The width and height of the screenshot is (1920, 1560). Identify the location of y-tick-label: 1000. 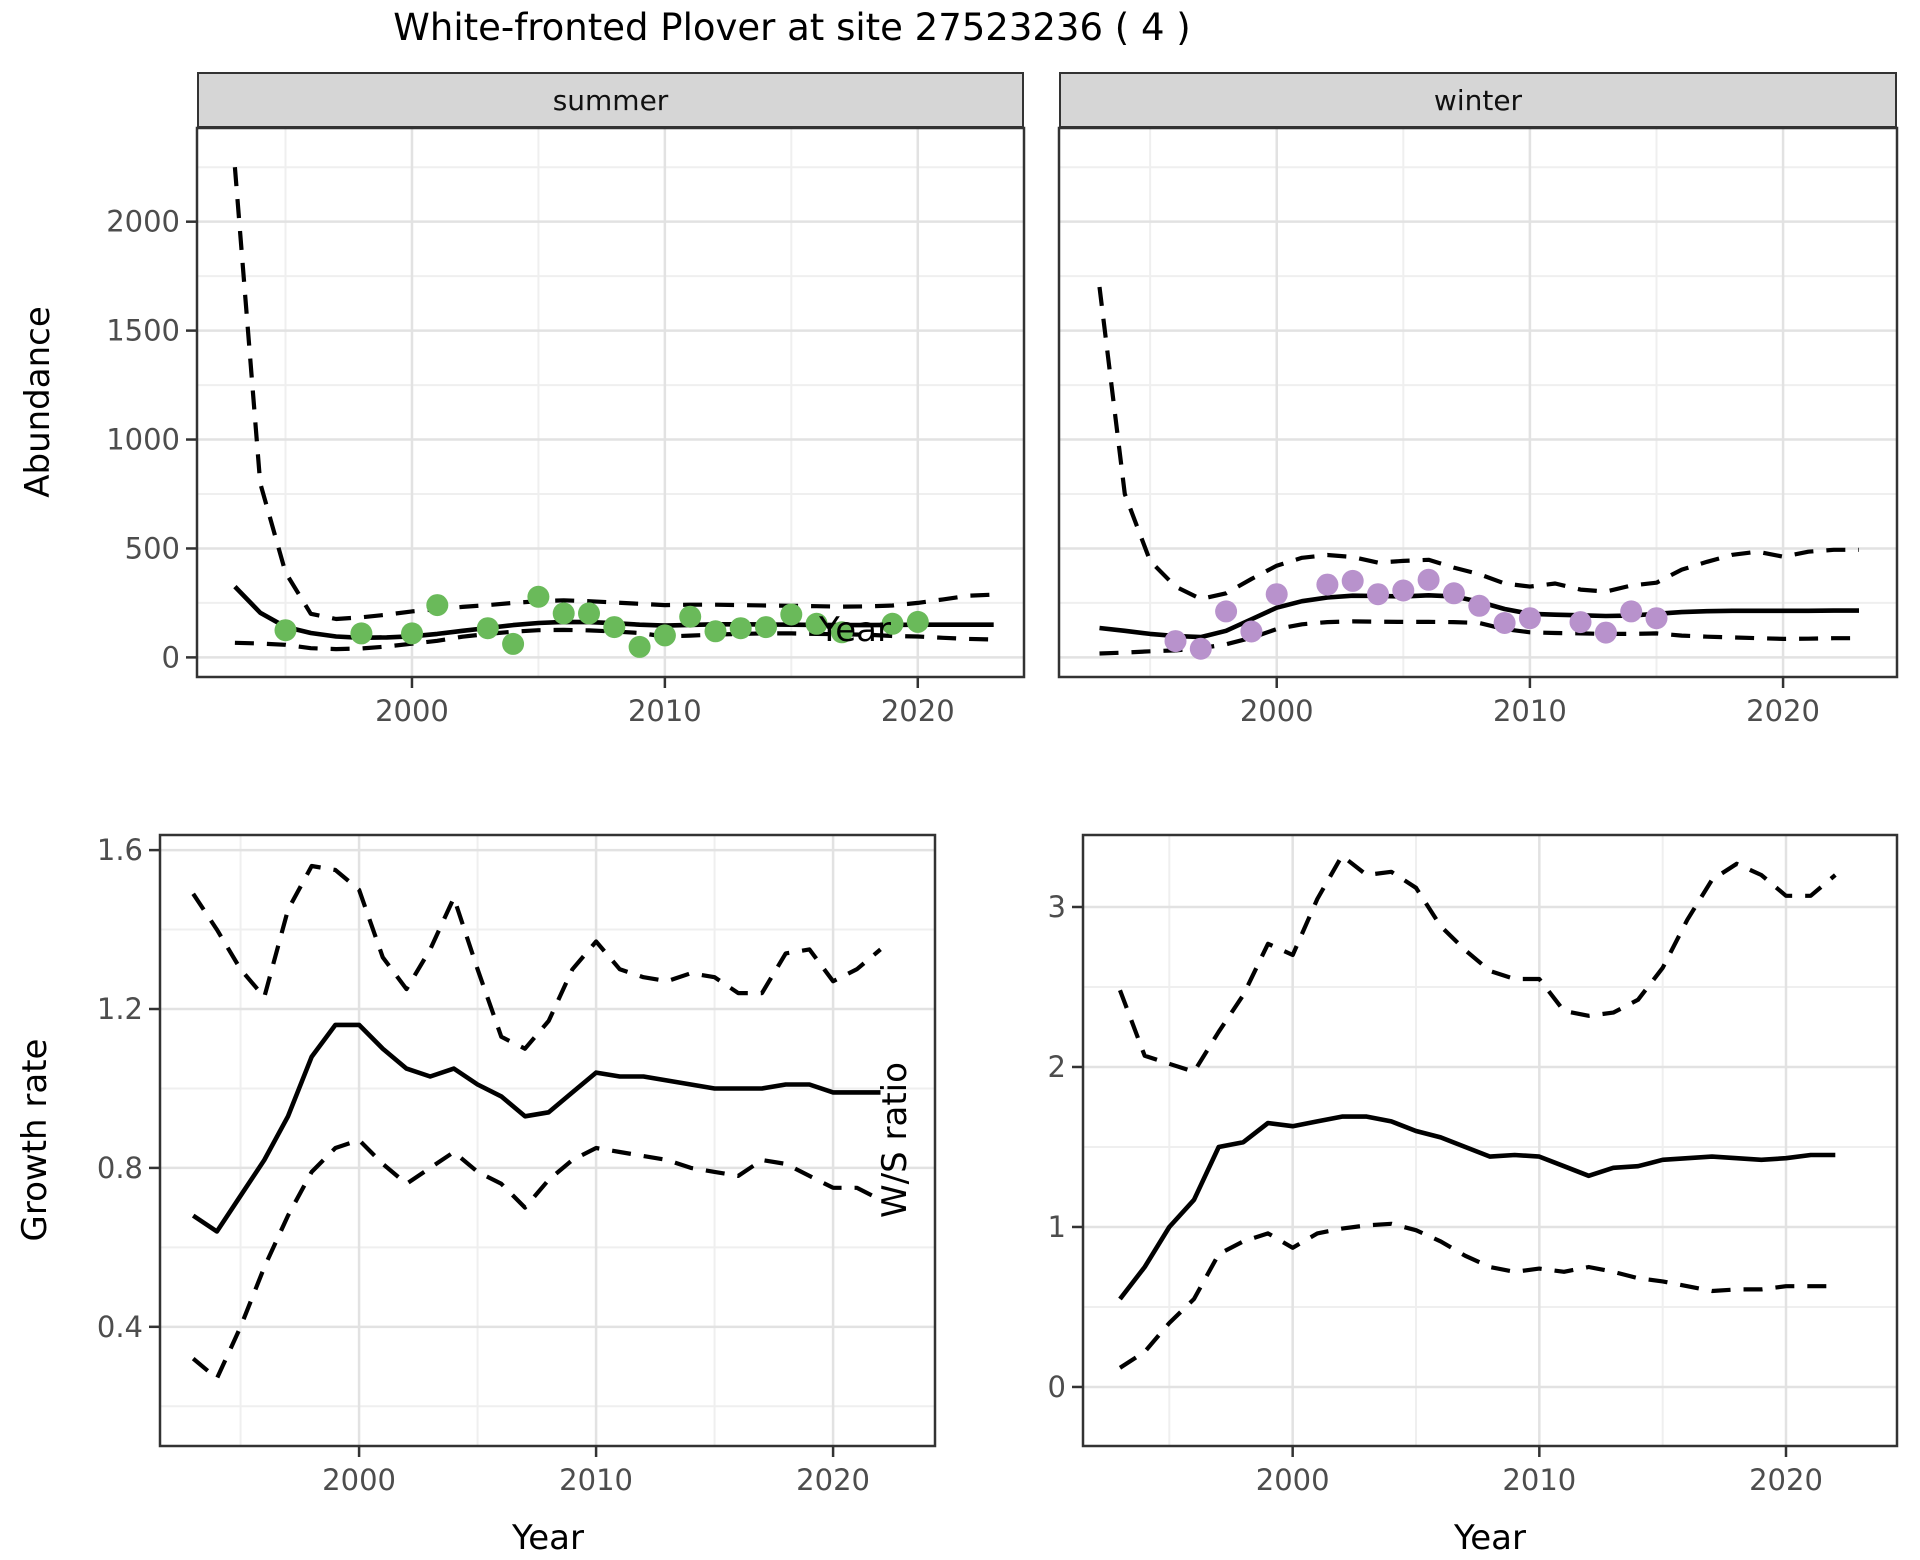
(143, 440).